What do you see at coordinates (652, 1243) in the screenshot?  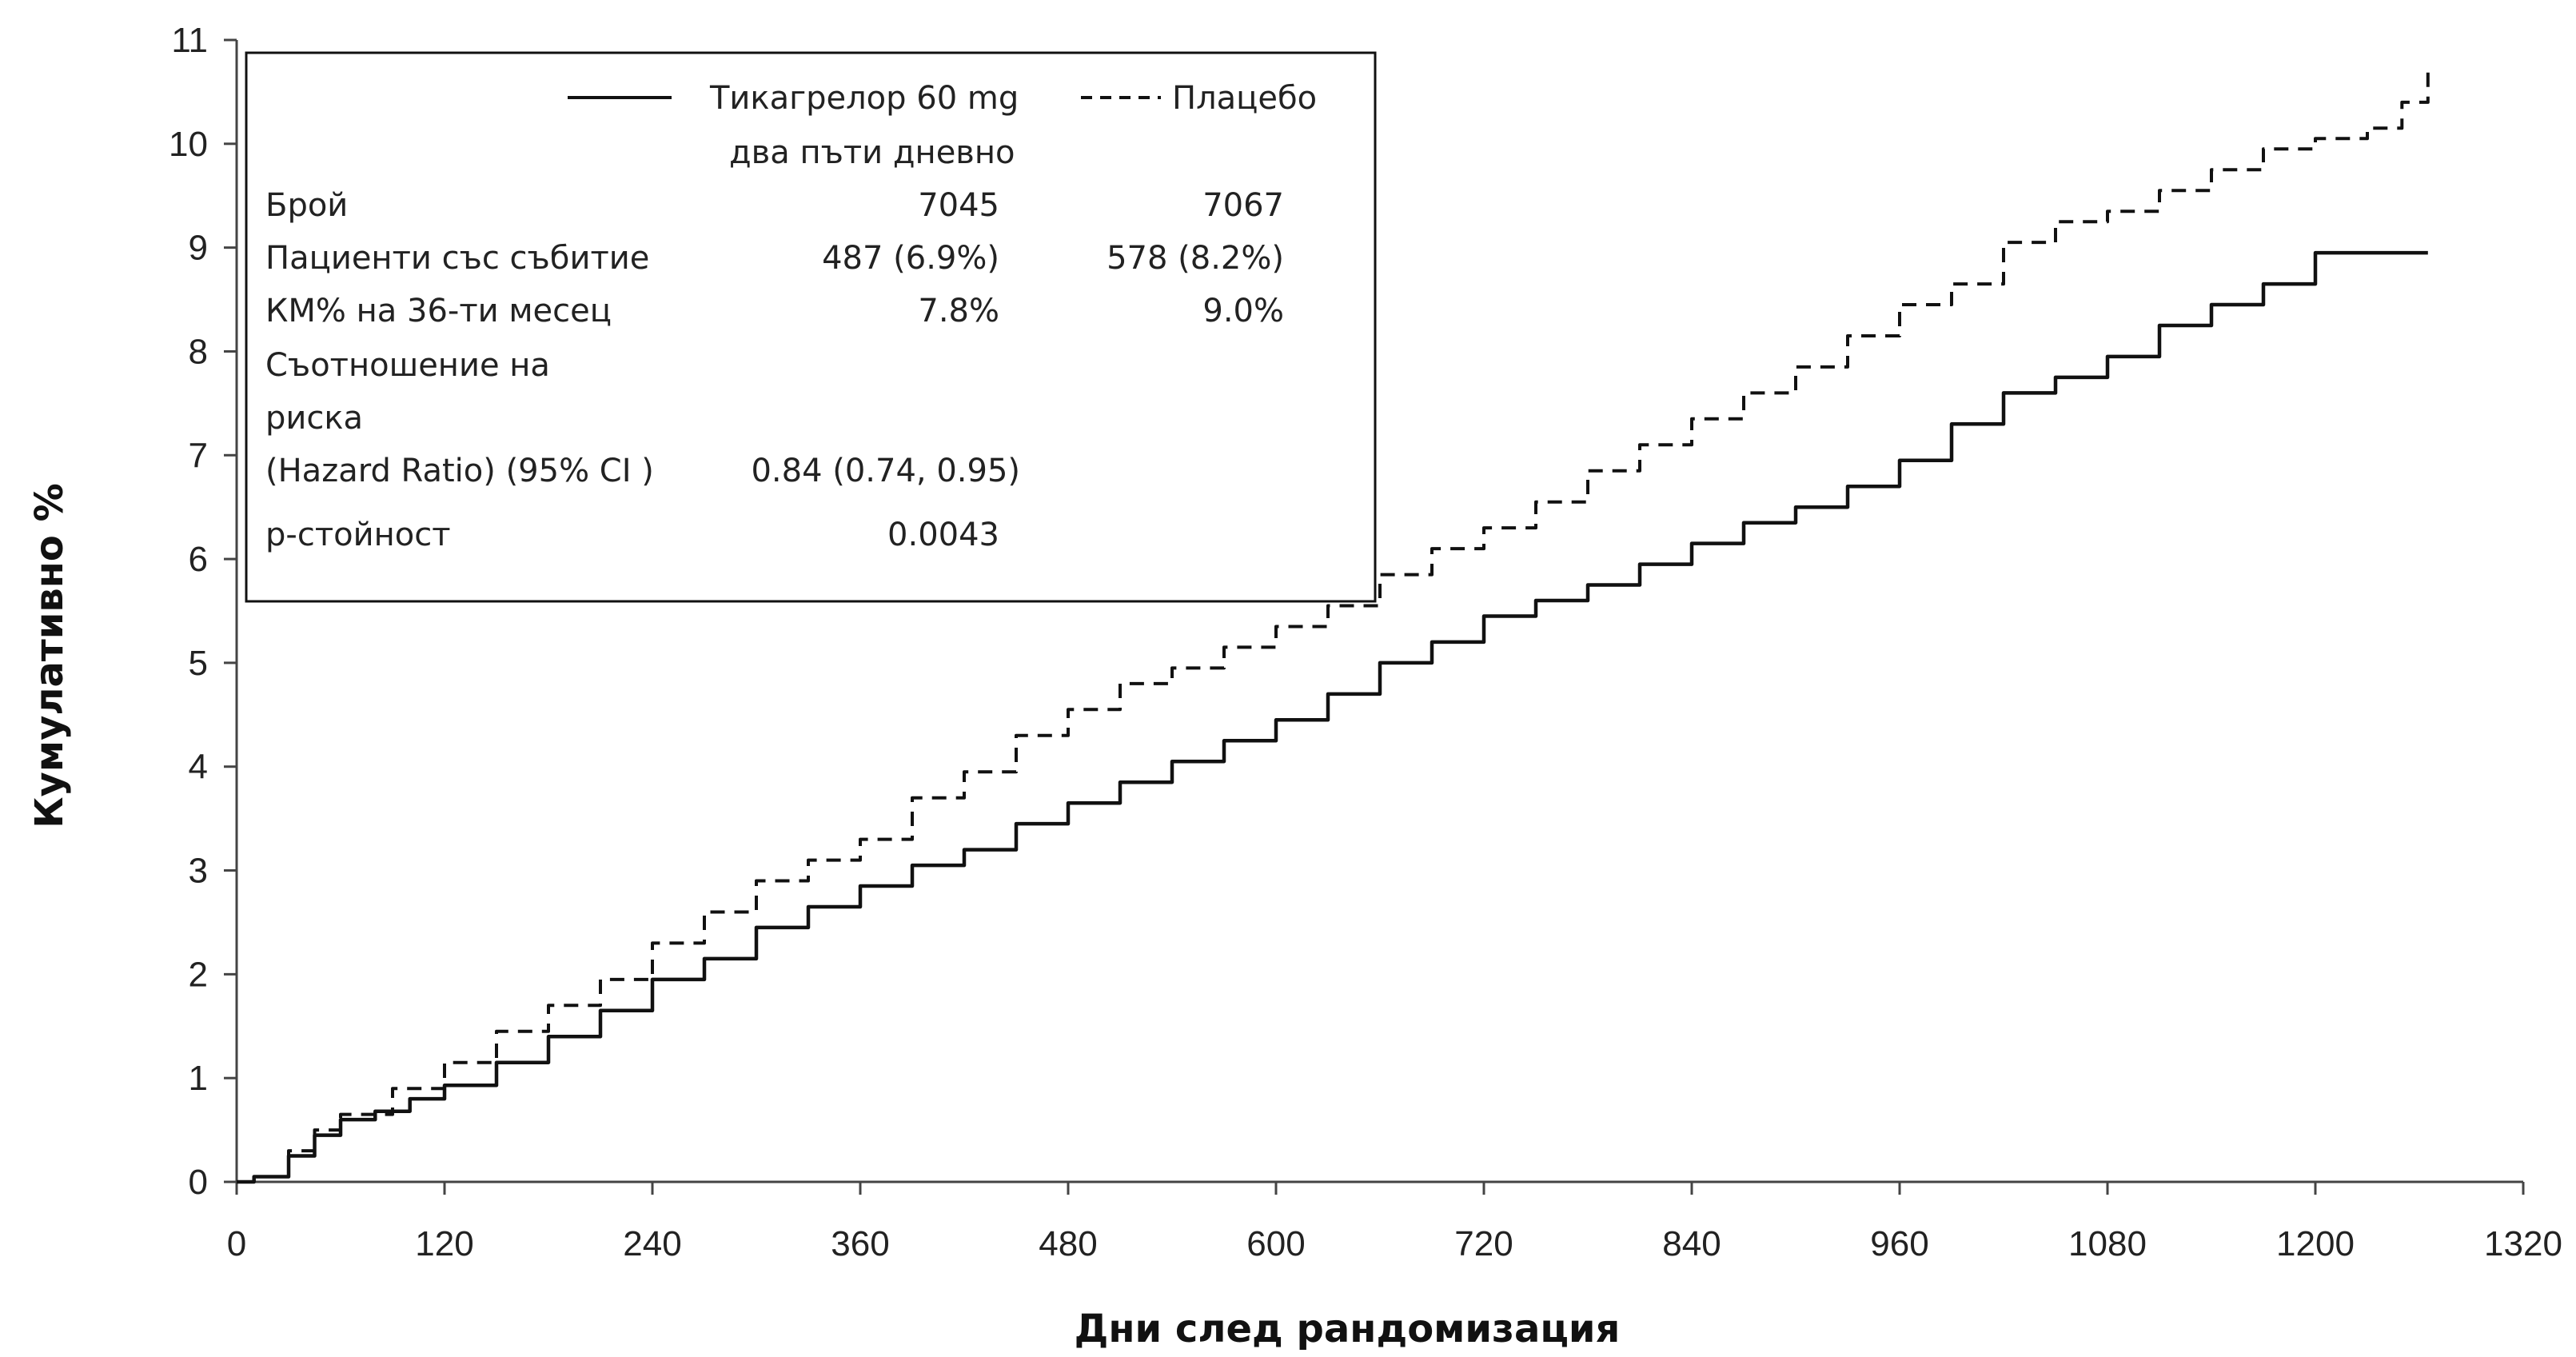 I see `x-tick-label: 240` at bounding box center [652, 1243].